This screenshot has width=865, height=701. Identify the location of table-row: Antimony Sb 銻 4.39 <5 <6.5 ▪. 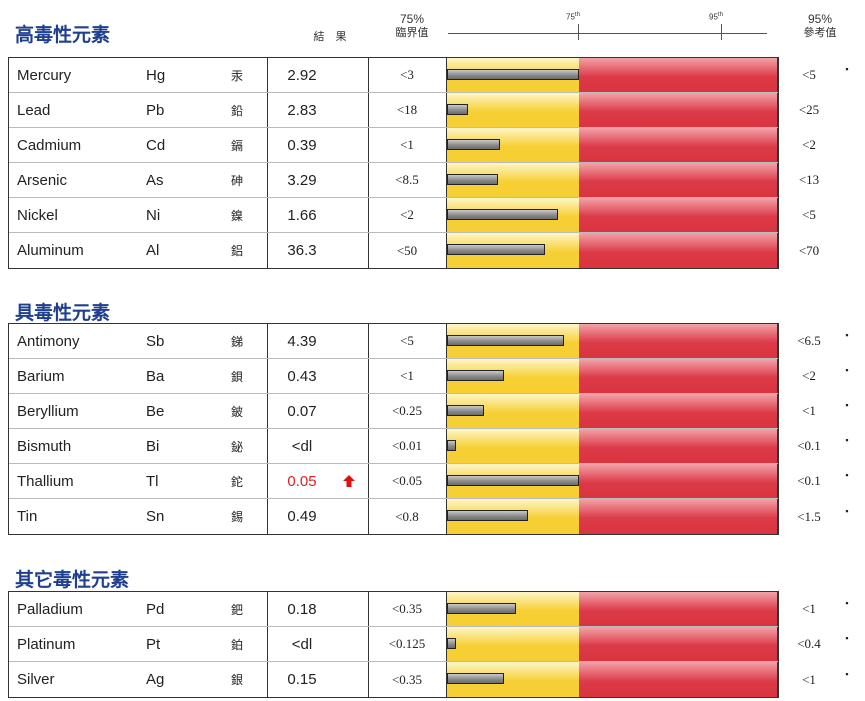
(429, 341).